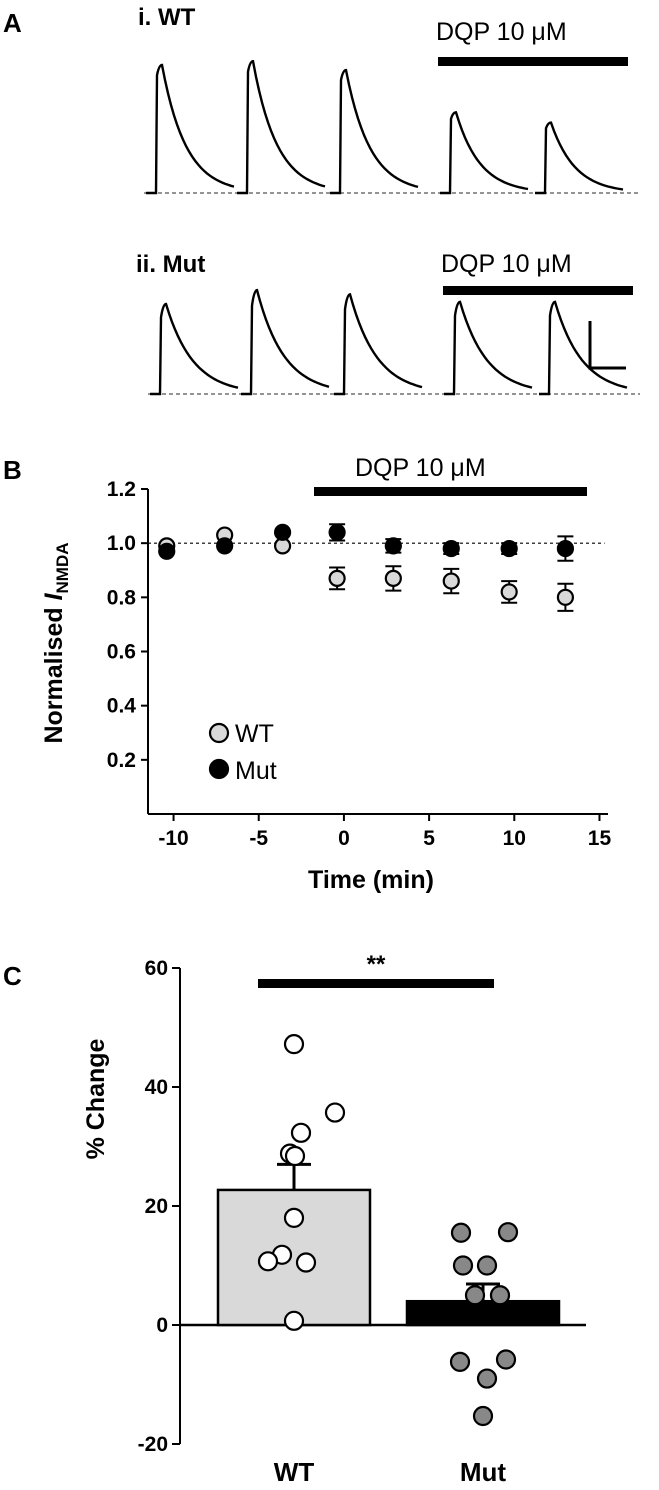 The image size is (659, 1490). What do you see at coordinates (170, 264) in the screenshot?
I see `mut-trace-title: ii. Mut` at bounding box center [170, 264].